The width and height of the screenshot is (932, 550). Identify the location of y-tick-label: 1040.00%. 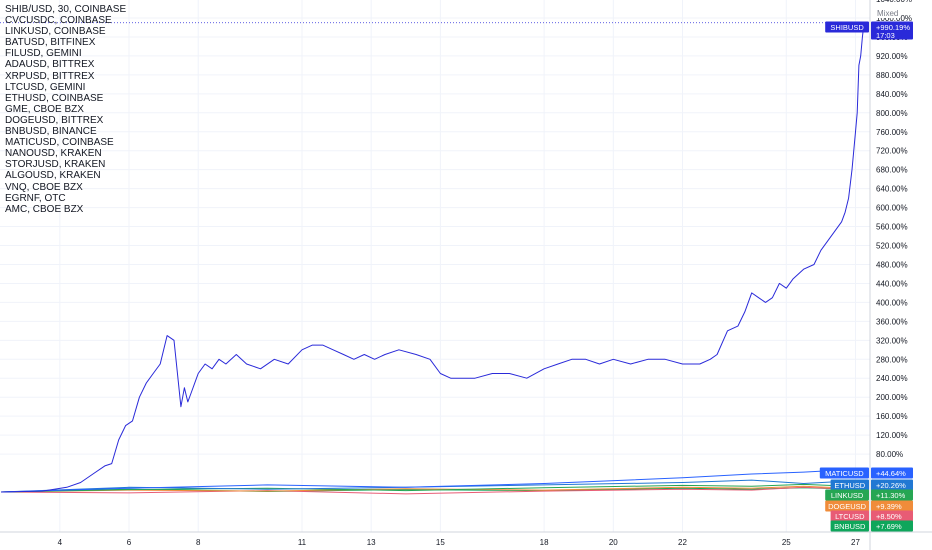
(894, 2).